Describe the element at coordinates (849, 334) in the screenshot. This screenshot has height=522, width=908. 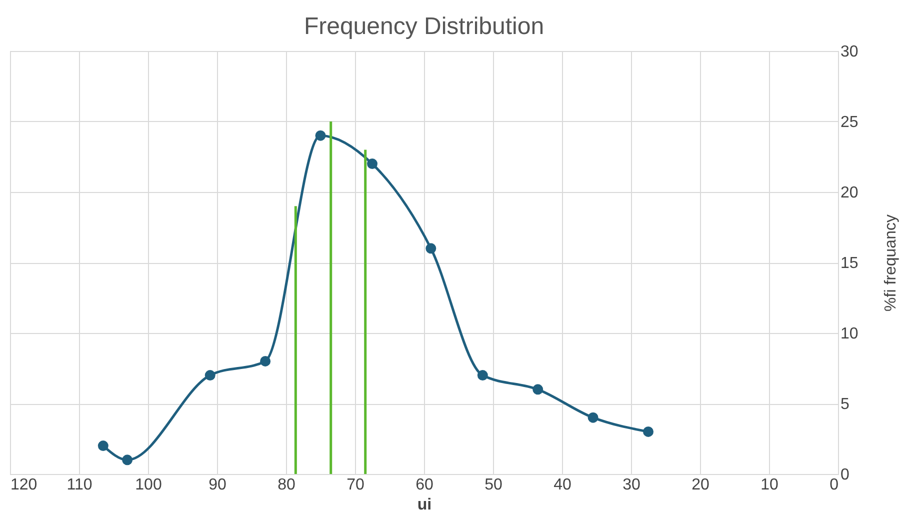
I see `y2-tick-label: 10` at that location.